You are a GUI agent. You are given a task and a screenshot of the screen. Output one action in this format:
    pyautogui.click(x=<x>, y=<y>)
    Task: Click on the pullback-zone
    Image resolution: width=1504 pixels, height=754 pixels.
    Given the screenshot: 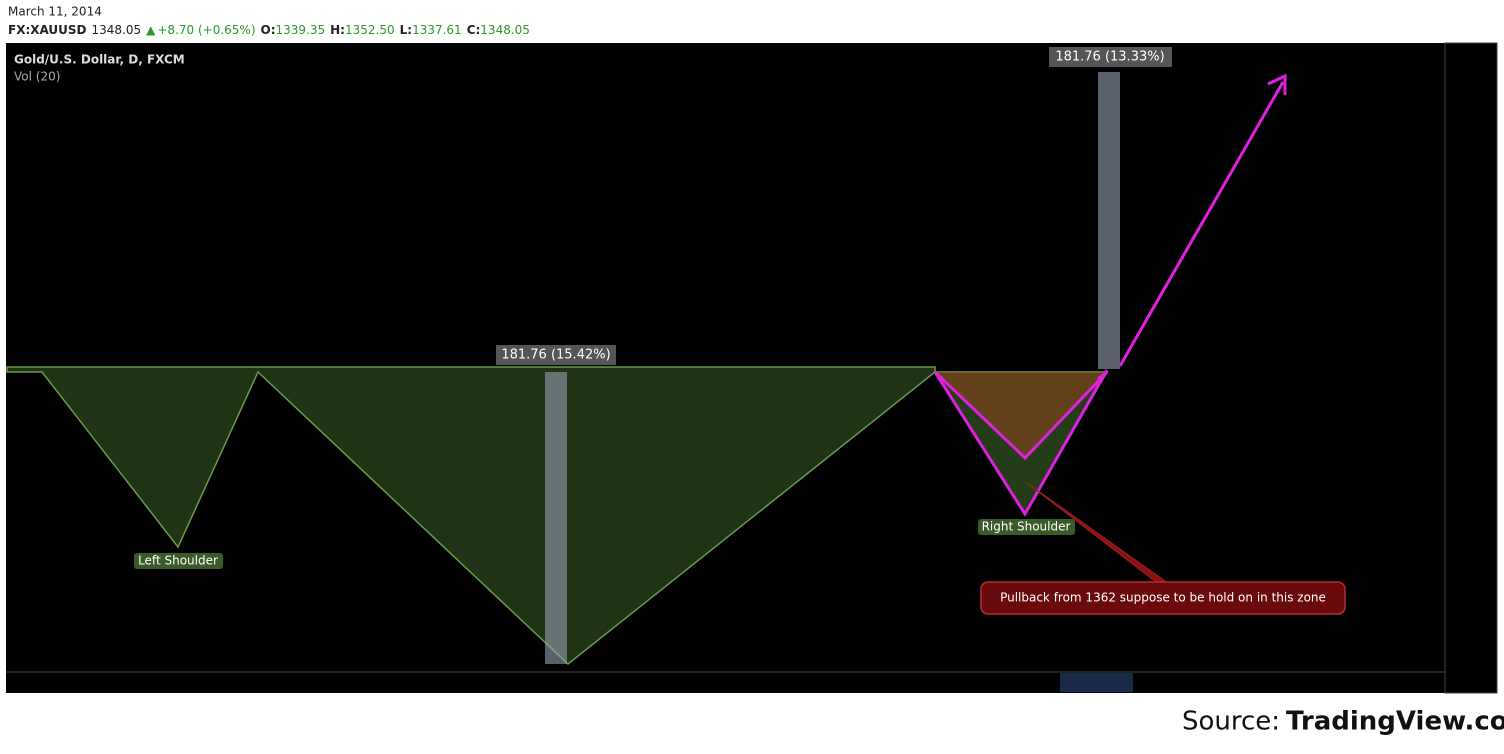 What is the action you would take?
    pyautogui.click(x=1021, y=415)
    